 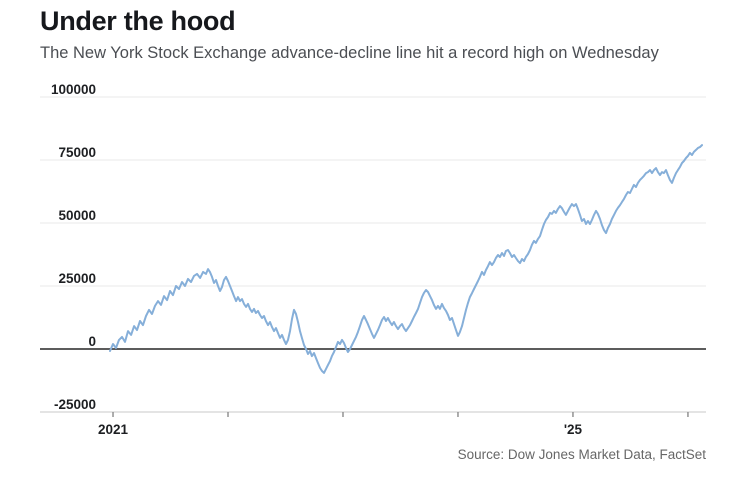 What do you see at coordinates (581, 454) in the screenshot?
I see `source-attribution: Source: Dow Jones Market Data, FactSet` at bounding box center [581, 454].